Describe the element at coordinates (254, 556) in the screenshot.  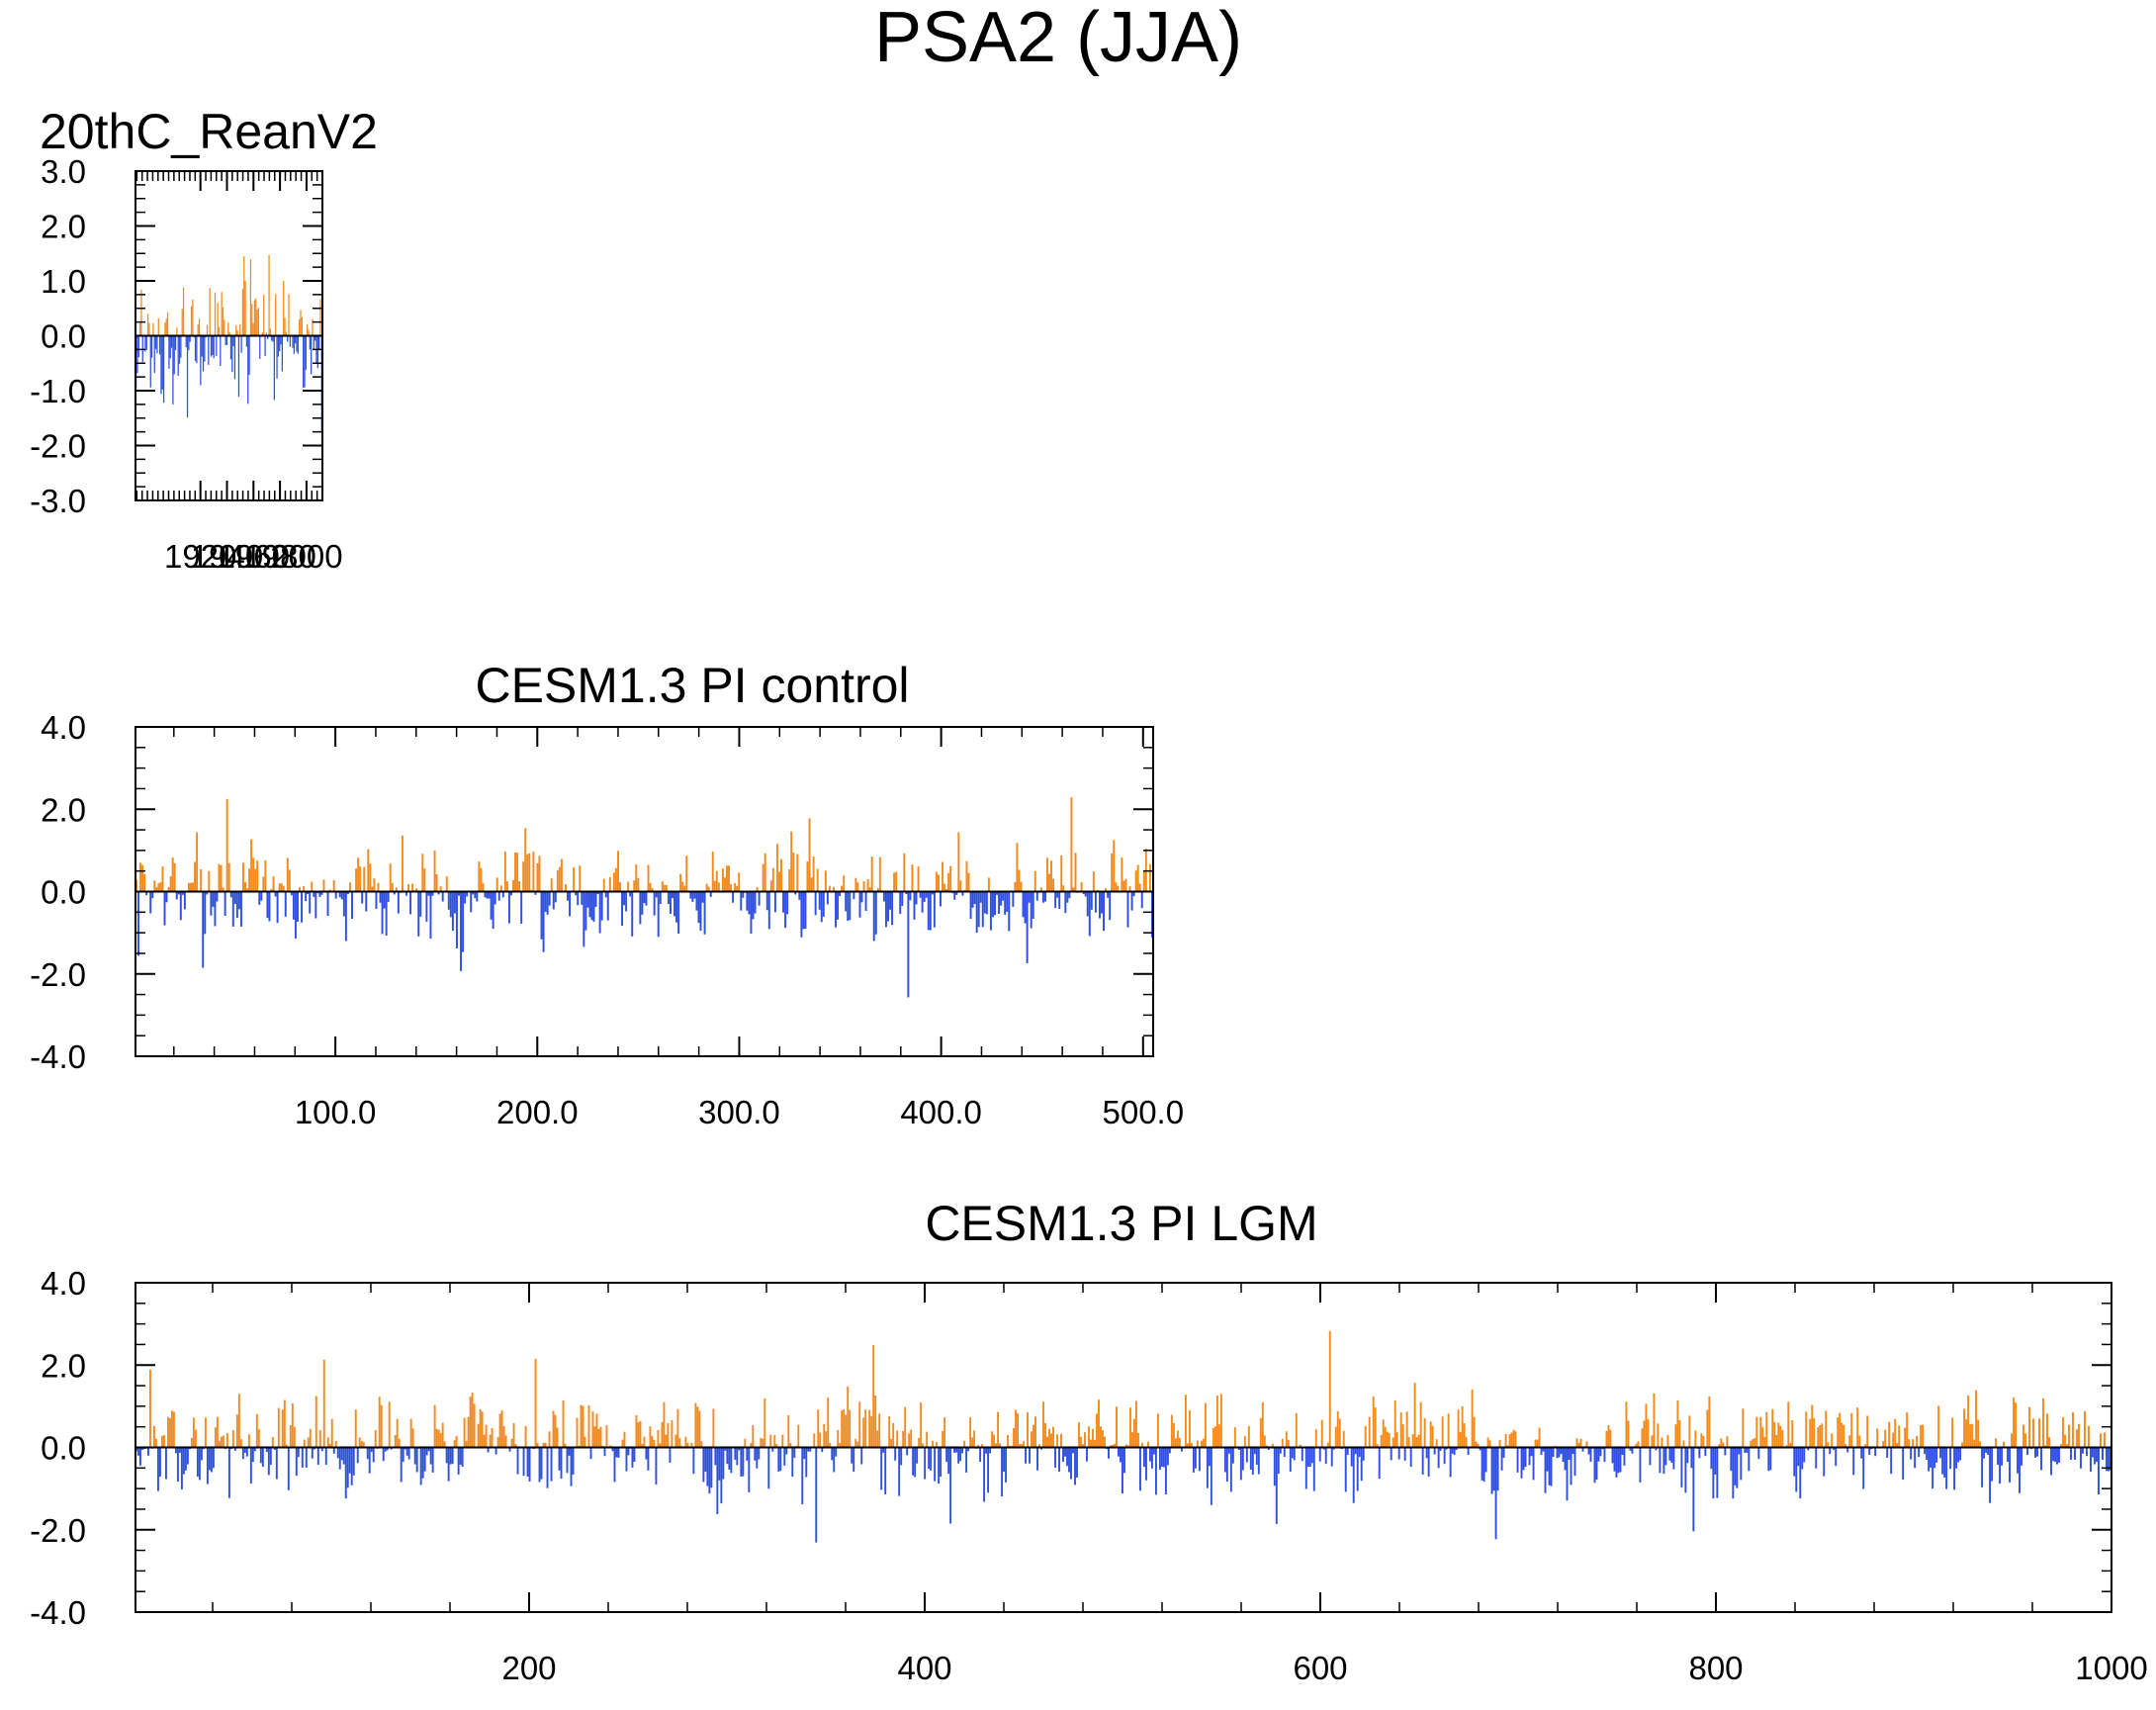
I see `x-tick-label: 1960` at that location.